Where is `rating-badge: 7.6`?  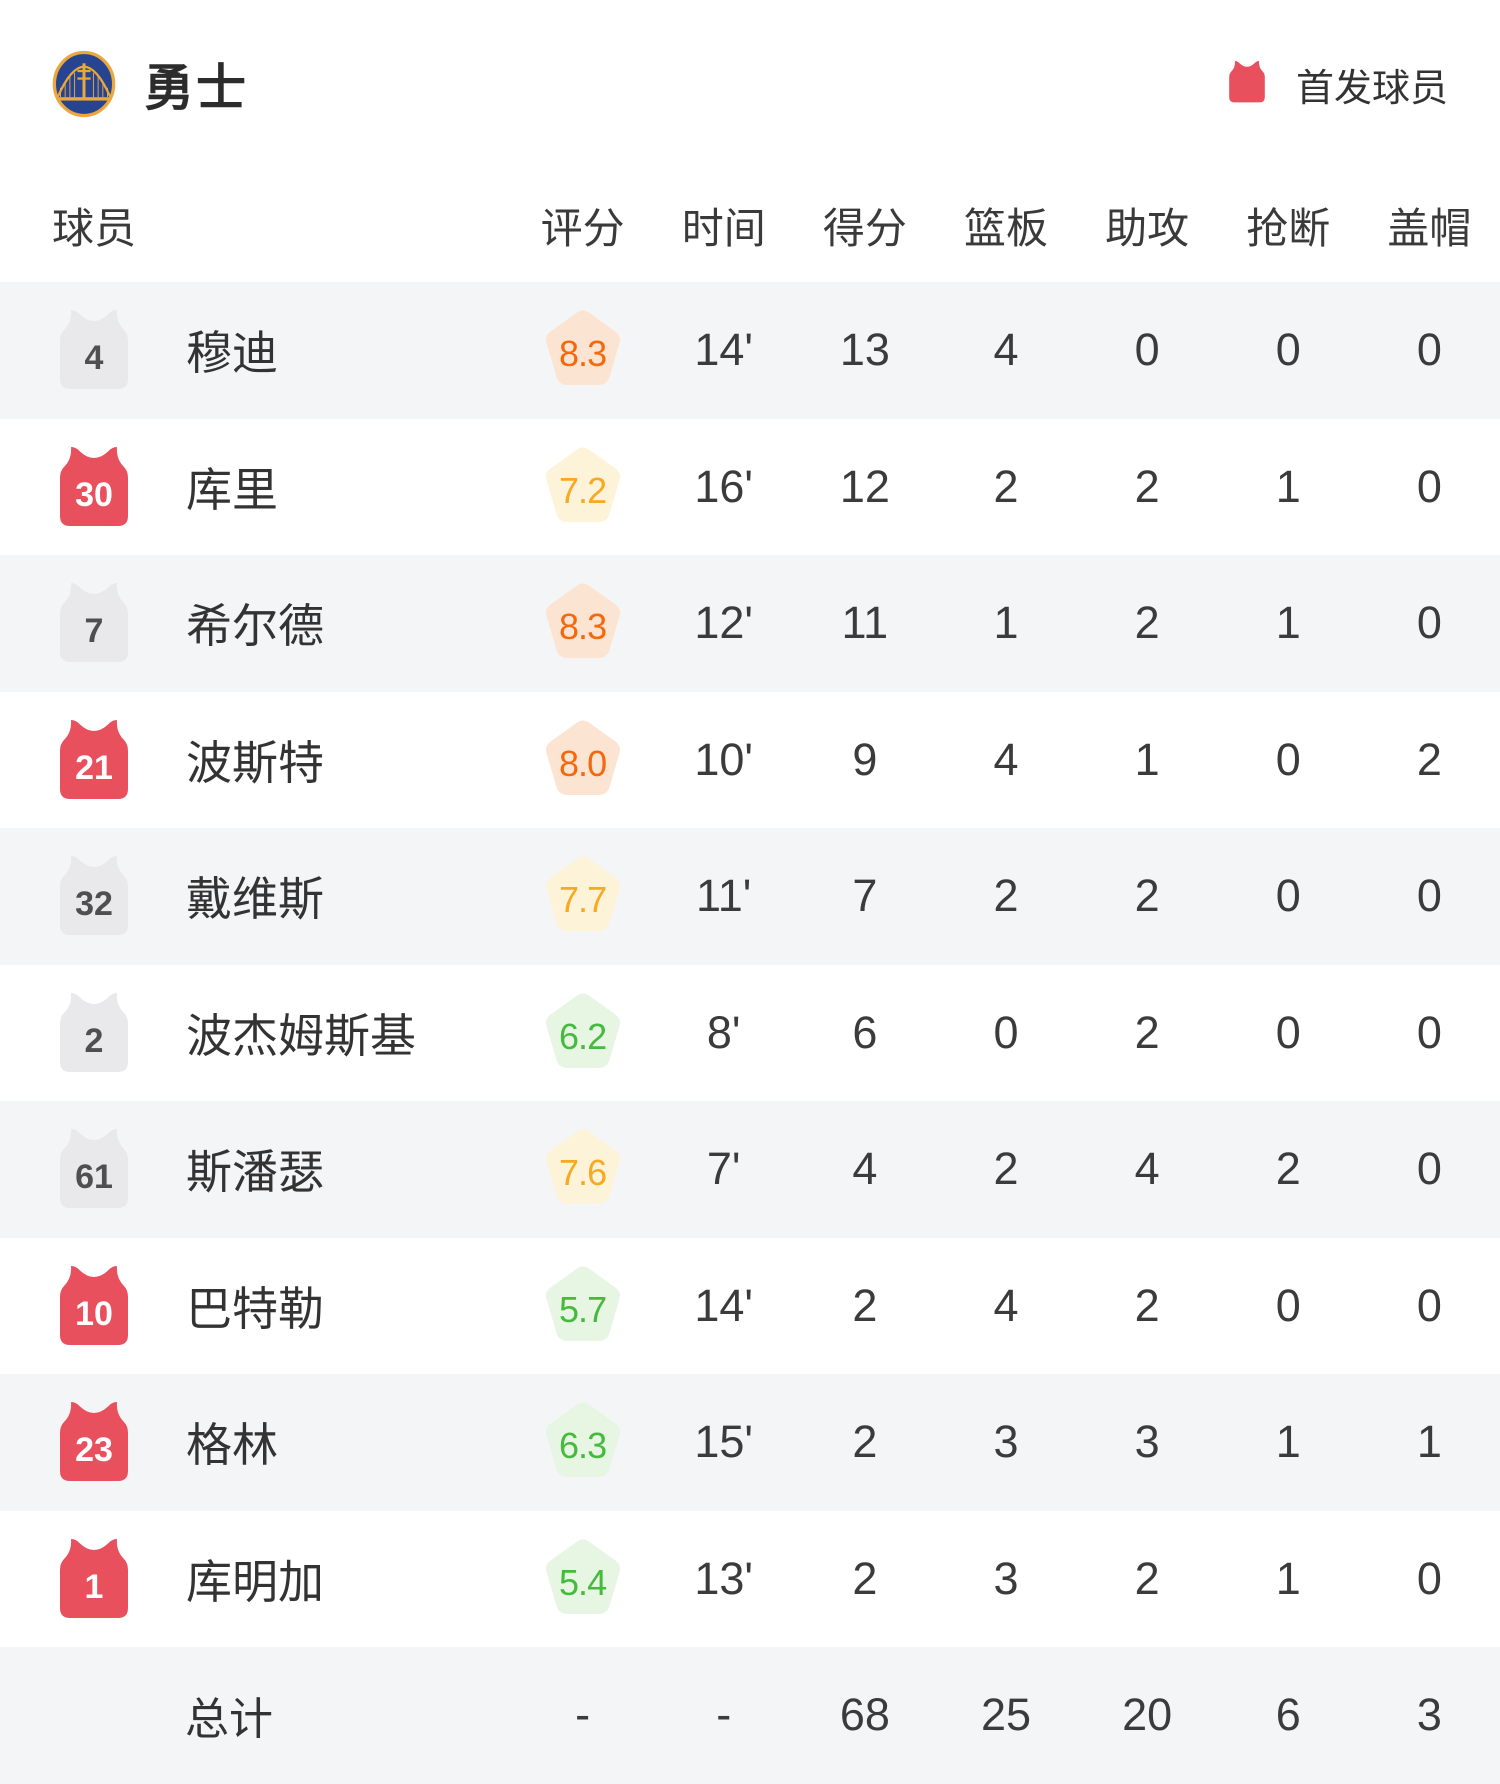
rating-badge: 7.6 is located at coordinates (583, 1169).